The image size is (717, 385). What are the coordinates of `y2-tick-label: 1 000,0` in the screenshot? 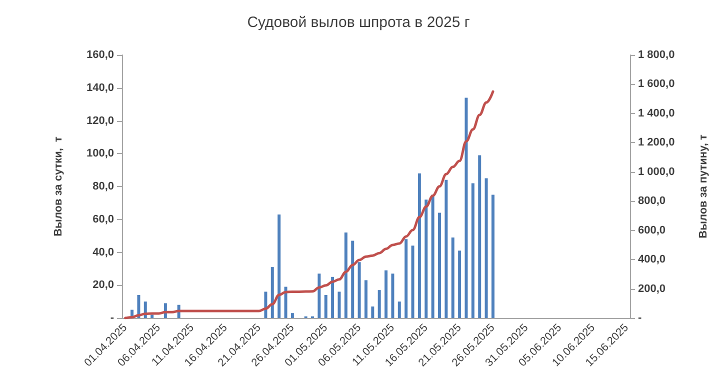 It's located at (656, 172).